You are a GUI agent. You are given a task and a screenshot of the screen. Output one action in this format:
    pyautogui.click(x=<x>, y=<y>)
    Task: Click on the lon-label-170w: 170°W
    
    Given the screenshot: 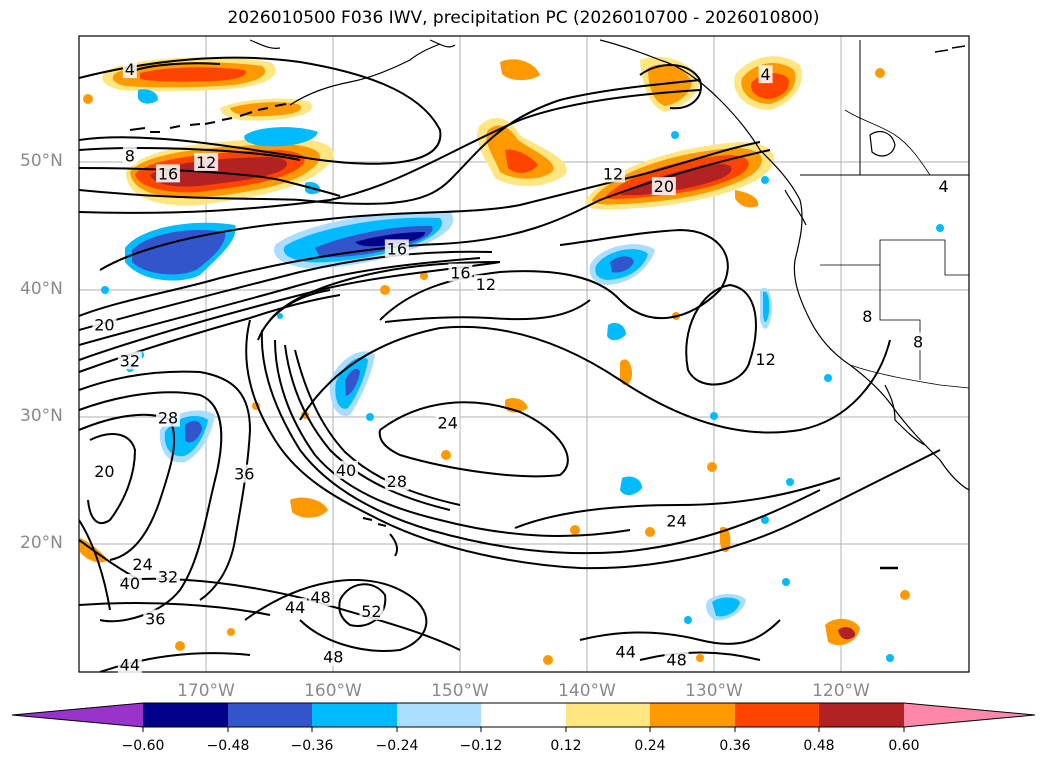 What is the action you would take?
    pyautogui.click(x=206, y=691)
    